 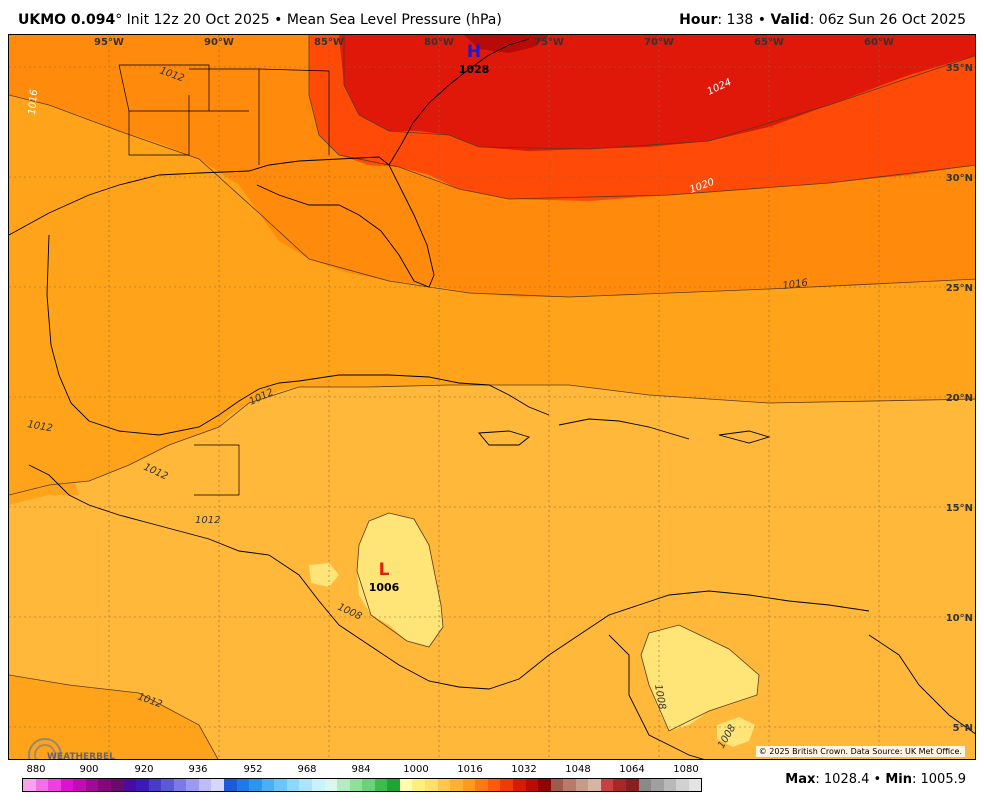 What do you see at coordinates (887, 20) in the screenshot?
I see `valid-value: : 06z Sun 26 Oct 2025` at bounding box center [887, 20].